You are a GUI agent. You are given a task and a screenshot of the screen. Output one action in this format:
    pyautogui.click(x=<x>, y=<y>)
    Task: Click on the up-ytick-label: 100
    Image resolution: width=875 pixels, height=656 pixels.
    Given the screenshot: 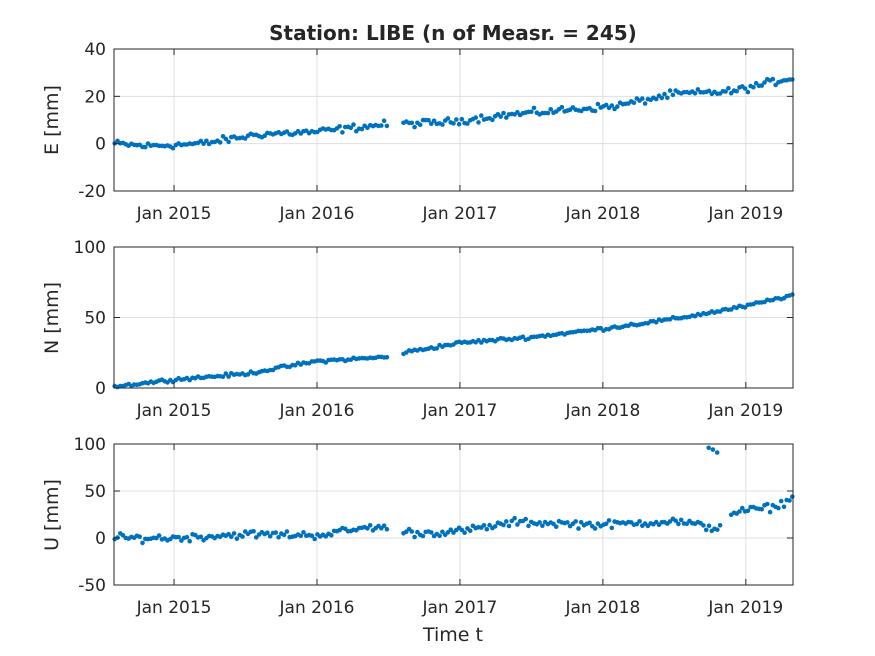 What is the action you would take?
    pyautogui.click(x=90, y=445)
    